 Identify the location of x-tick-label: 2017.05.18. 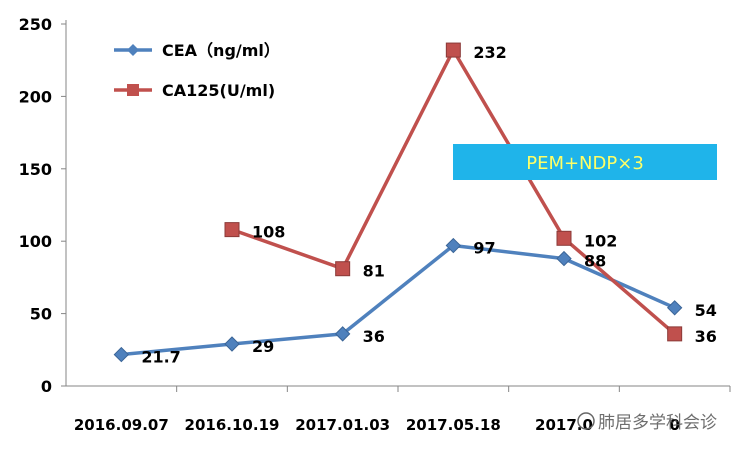
(453, 425).